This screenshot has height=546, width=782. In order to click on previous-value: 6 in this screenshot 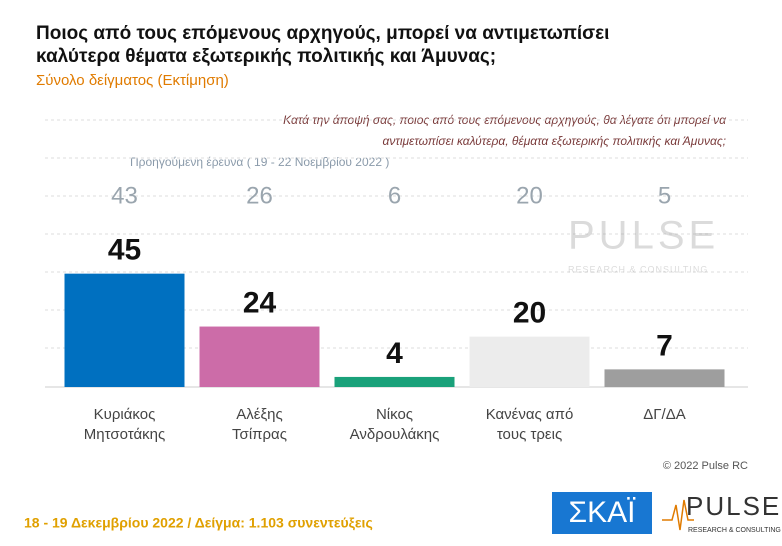, I will do `click(394, 195)`.